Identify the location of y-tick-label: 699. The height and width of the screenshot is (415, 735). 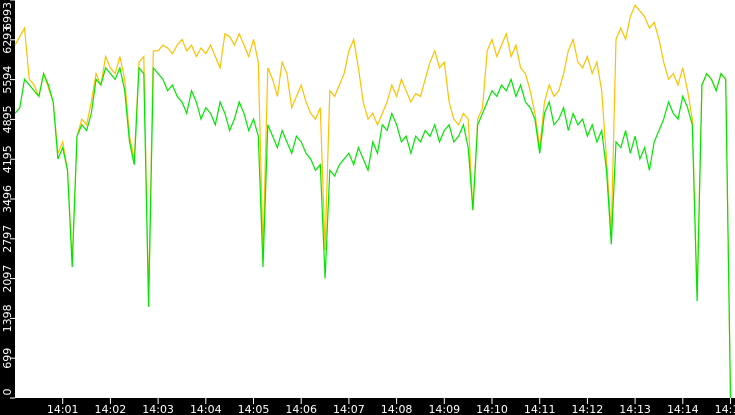
(7, 358).